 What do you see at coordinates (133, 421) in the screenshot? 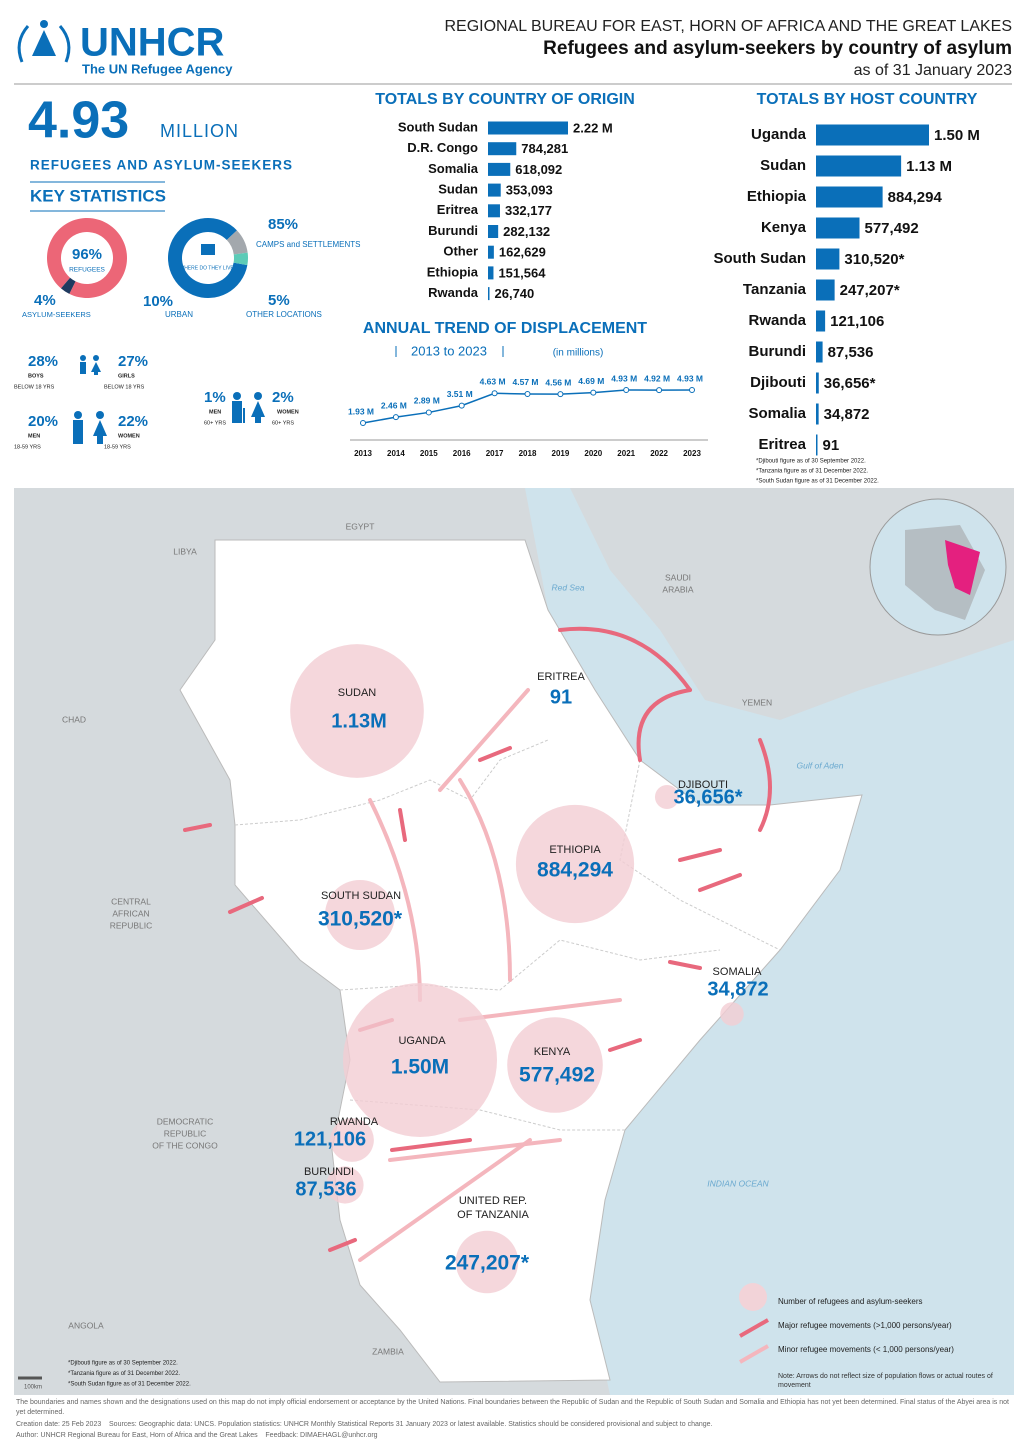
I see `demo-value: 22%` at bounding box center [133, 421].